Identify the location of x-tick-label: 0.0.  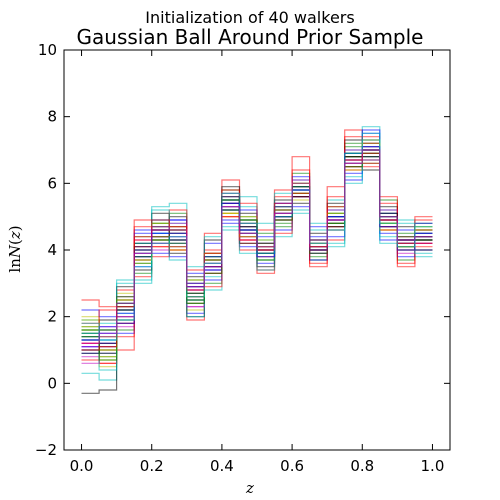
(82, 466).